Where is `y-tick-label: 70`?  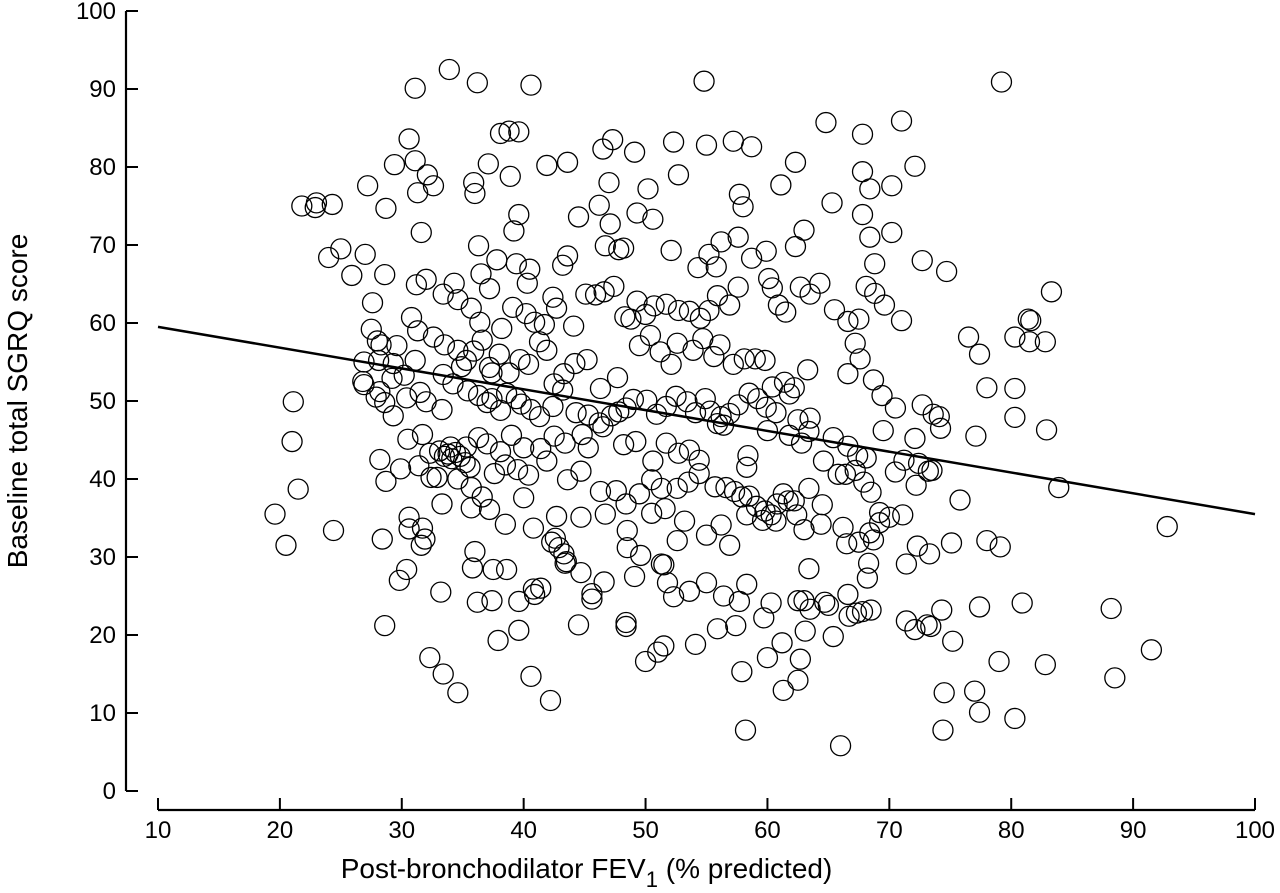 y-tick-label: 70 is located at coordinates (102, 245).